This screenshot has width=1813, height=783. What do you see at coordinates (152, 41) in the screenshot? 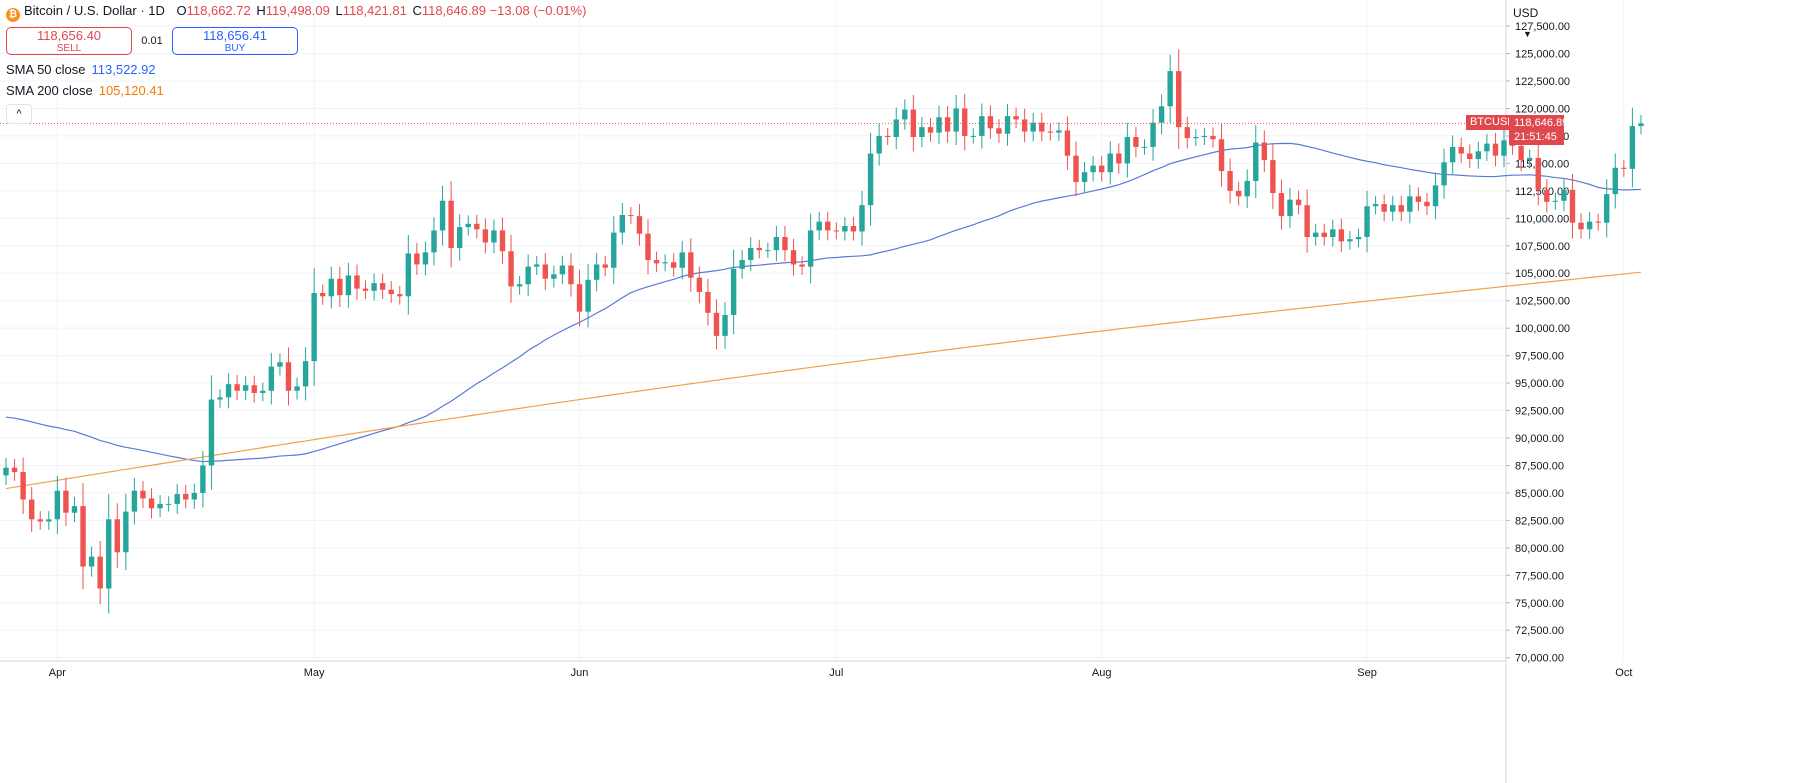
I see `spread-value: 0.01` at bounding box center [152, 41].